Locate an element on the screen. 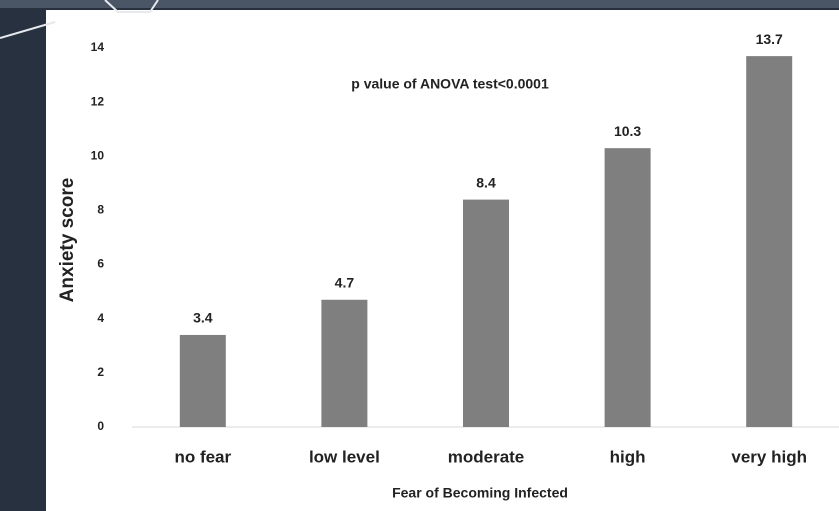  y-tick-label: 4 is located at coordinates (100, 318).